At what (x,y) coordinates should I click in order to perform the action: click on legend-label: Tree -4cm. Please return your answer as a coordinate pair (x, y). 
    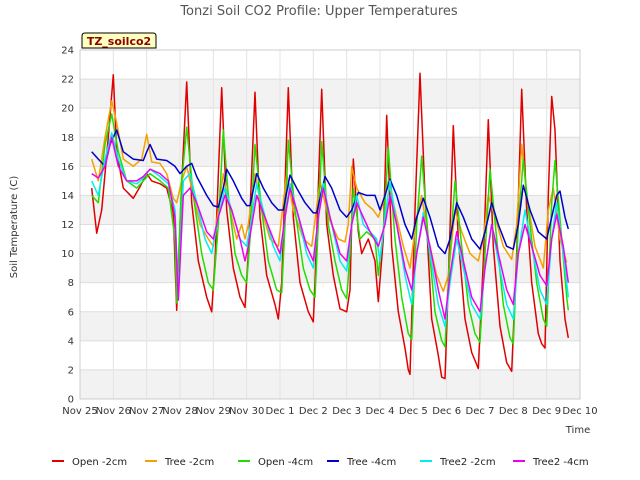
    Looking at the image, I should click on (371, 462).